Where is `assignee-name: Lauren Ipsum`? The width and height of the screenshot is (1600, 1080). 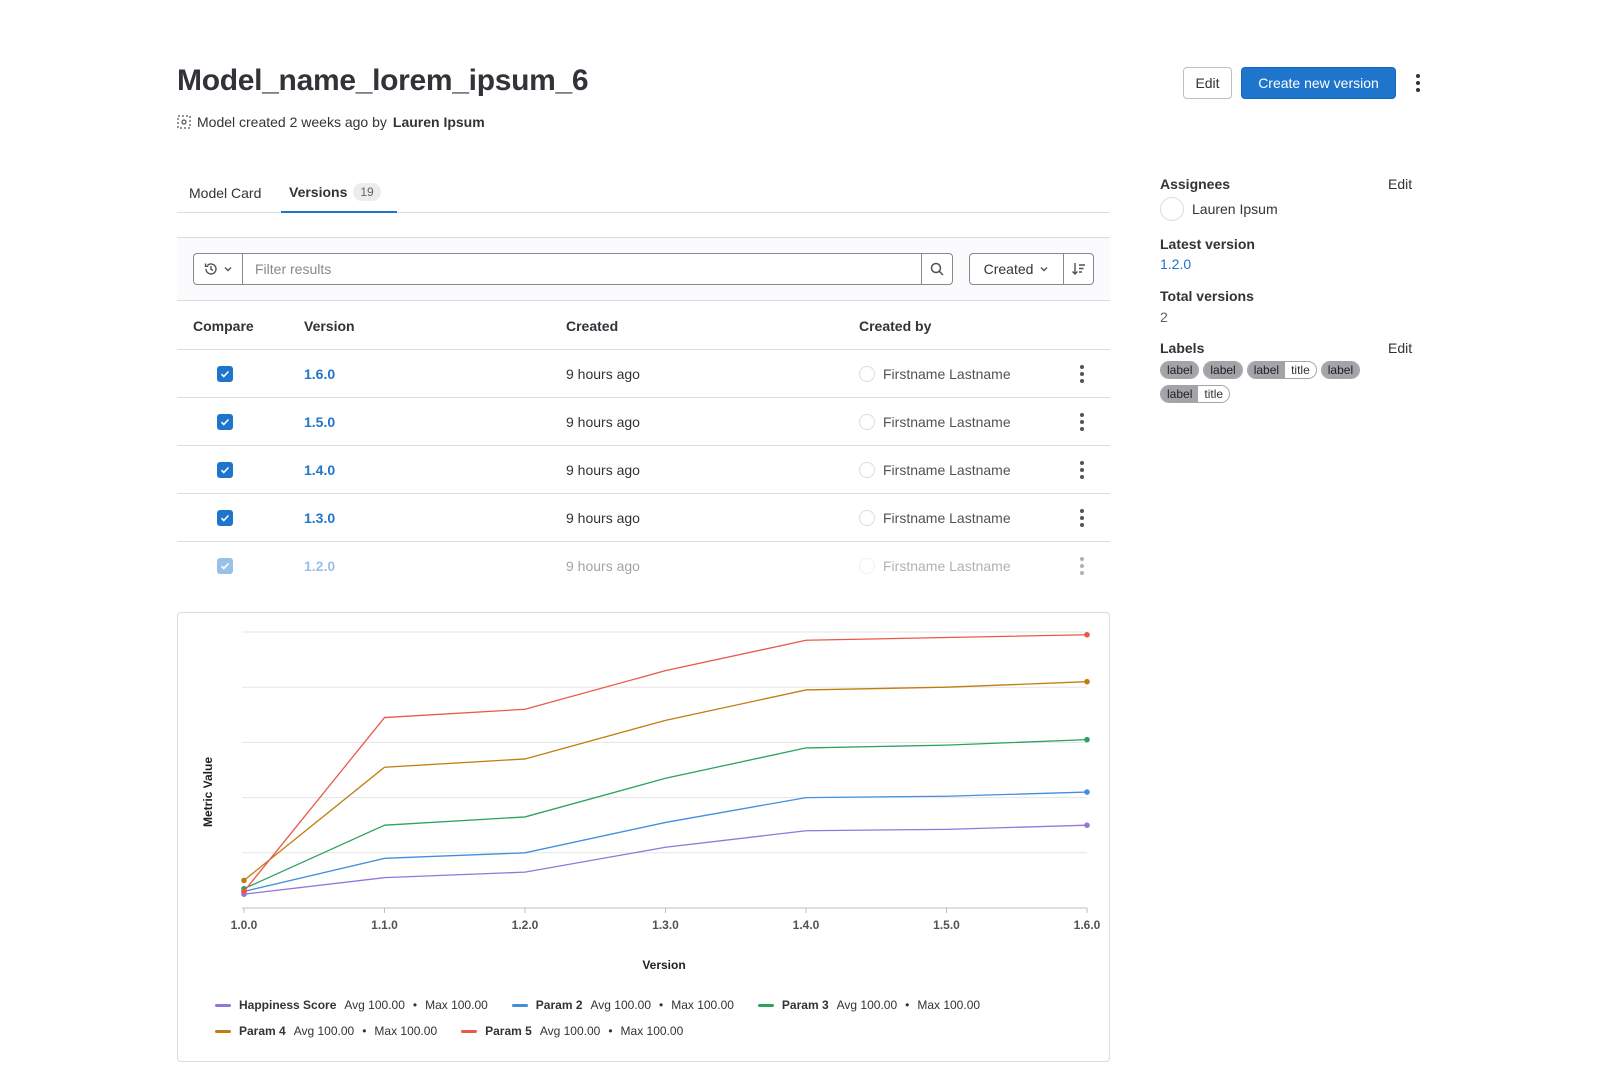
assignee-name: Lauren Ipsum is located at coordinates (1235, 209).